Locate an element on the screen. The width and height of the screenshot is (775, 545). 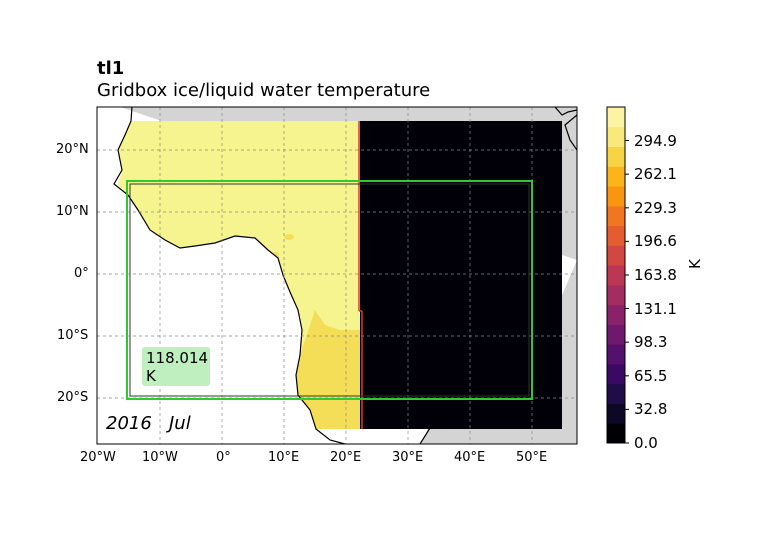
colorbar-tick-label: 294.9 is located at coordinates (655, 140).